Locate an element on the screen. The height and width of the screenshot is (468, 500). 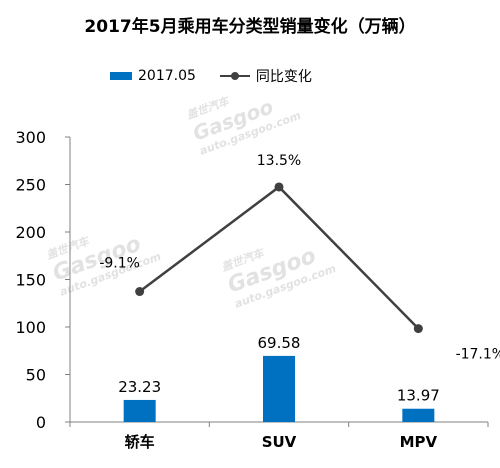
bar-data-label: 69.58 is located at coordinates (279, 343).